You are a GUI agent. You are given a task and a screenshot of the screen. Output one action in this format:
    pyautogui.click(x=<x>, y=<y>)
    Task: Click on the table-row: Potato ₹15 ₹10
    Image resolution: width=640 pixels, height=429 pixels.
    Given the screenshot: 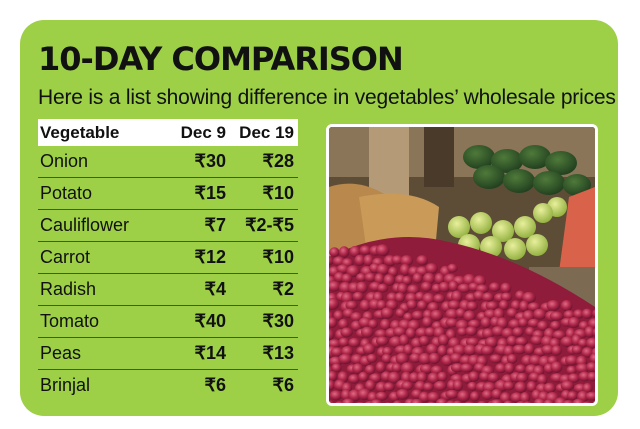 What is the action you would take?
    pyautogui.click(x=168, y=194)
    